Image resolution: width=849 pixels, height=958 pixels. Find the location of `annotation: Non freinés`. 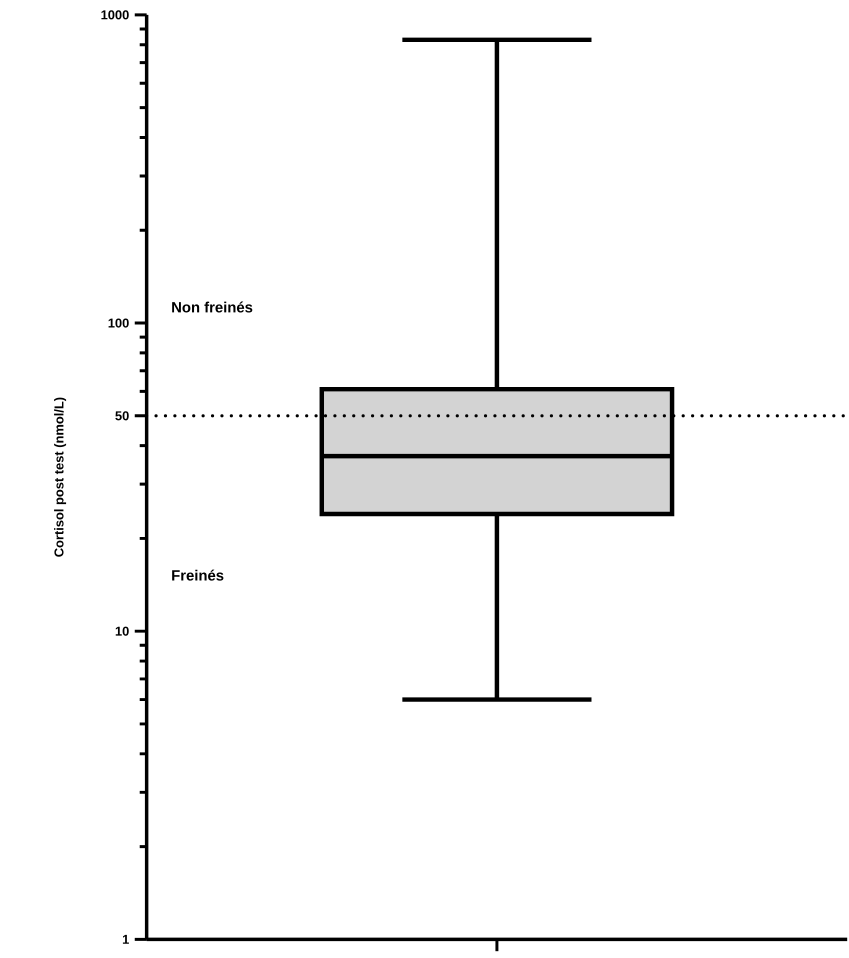

annotation: Non freinés is located at coordinates (212, 307).